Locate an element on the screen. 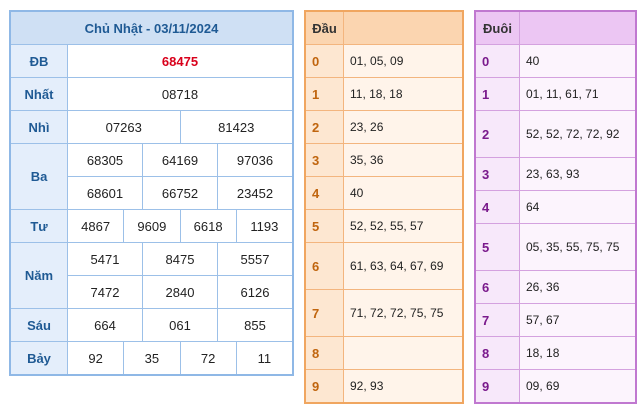  prize-label: Bảy is located at coordinates (39, 358).